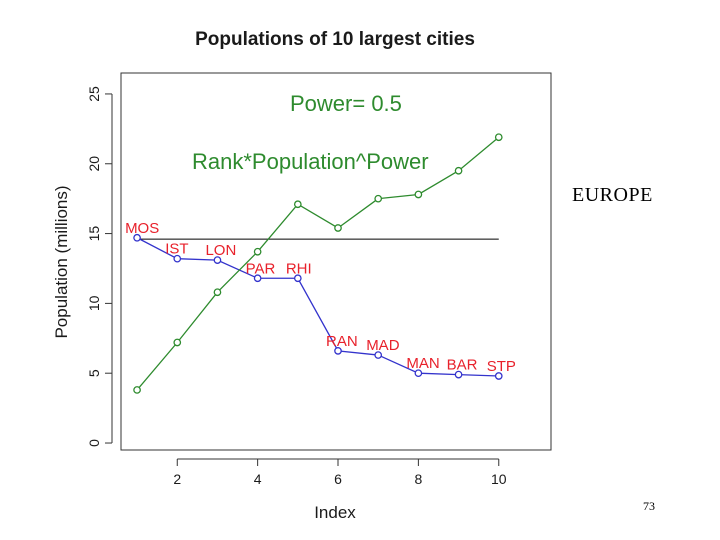 The height and width of the screenshot is (540, 720). What do you see at coordinates (649, 506) in the screenshot?
I see `page-number: 73` at bounding box center [649, 506].